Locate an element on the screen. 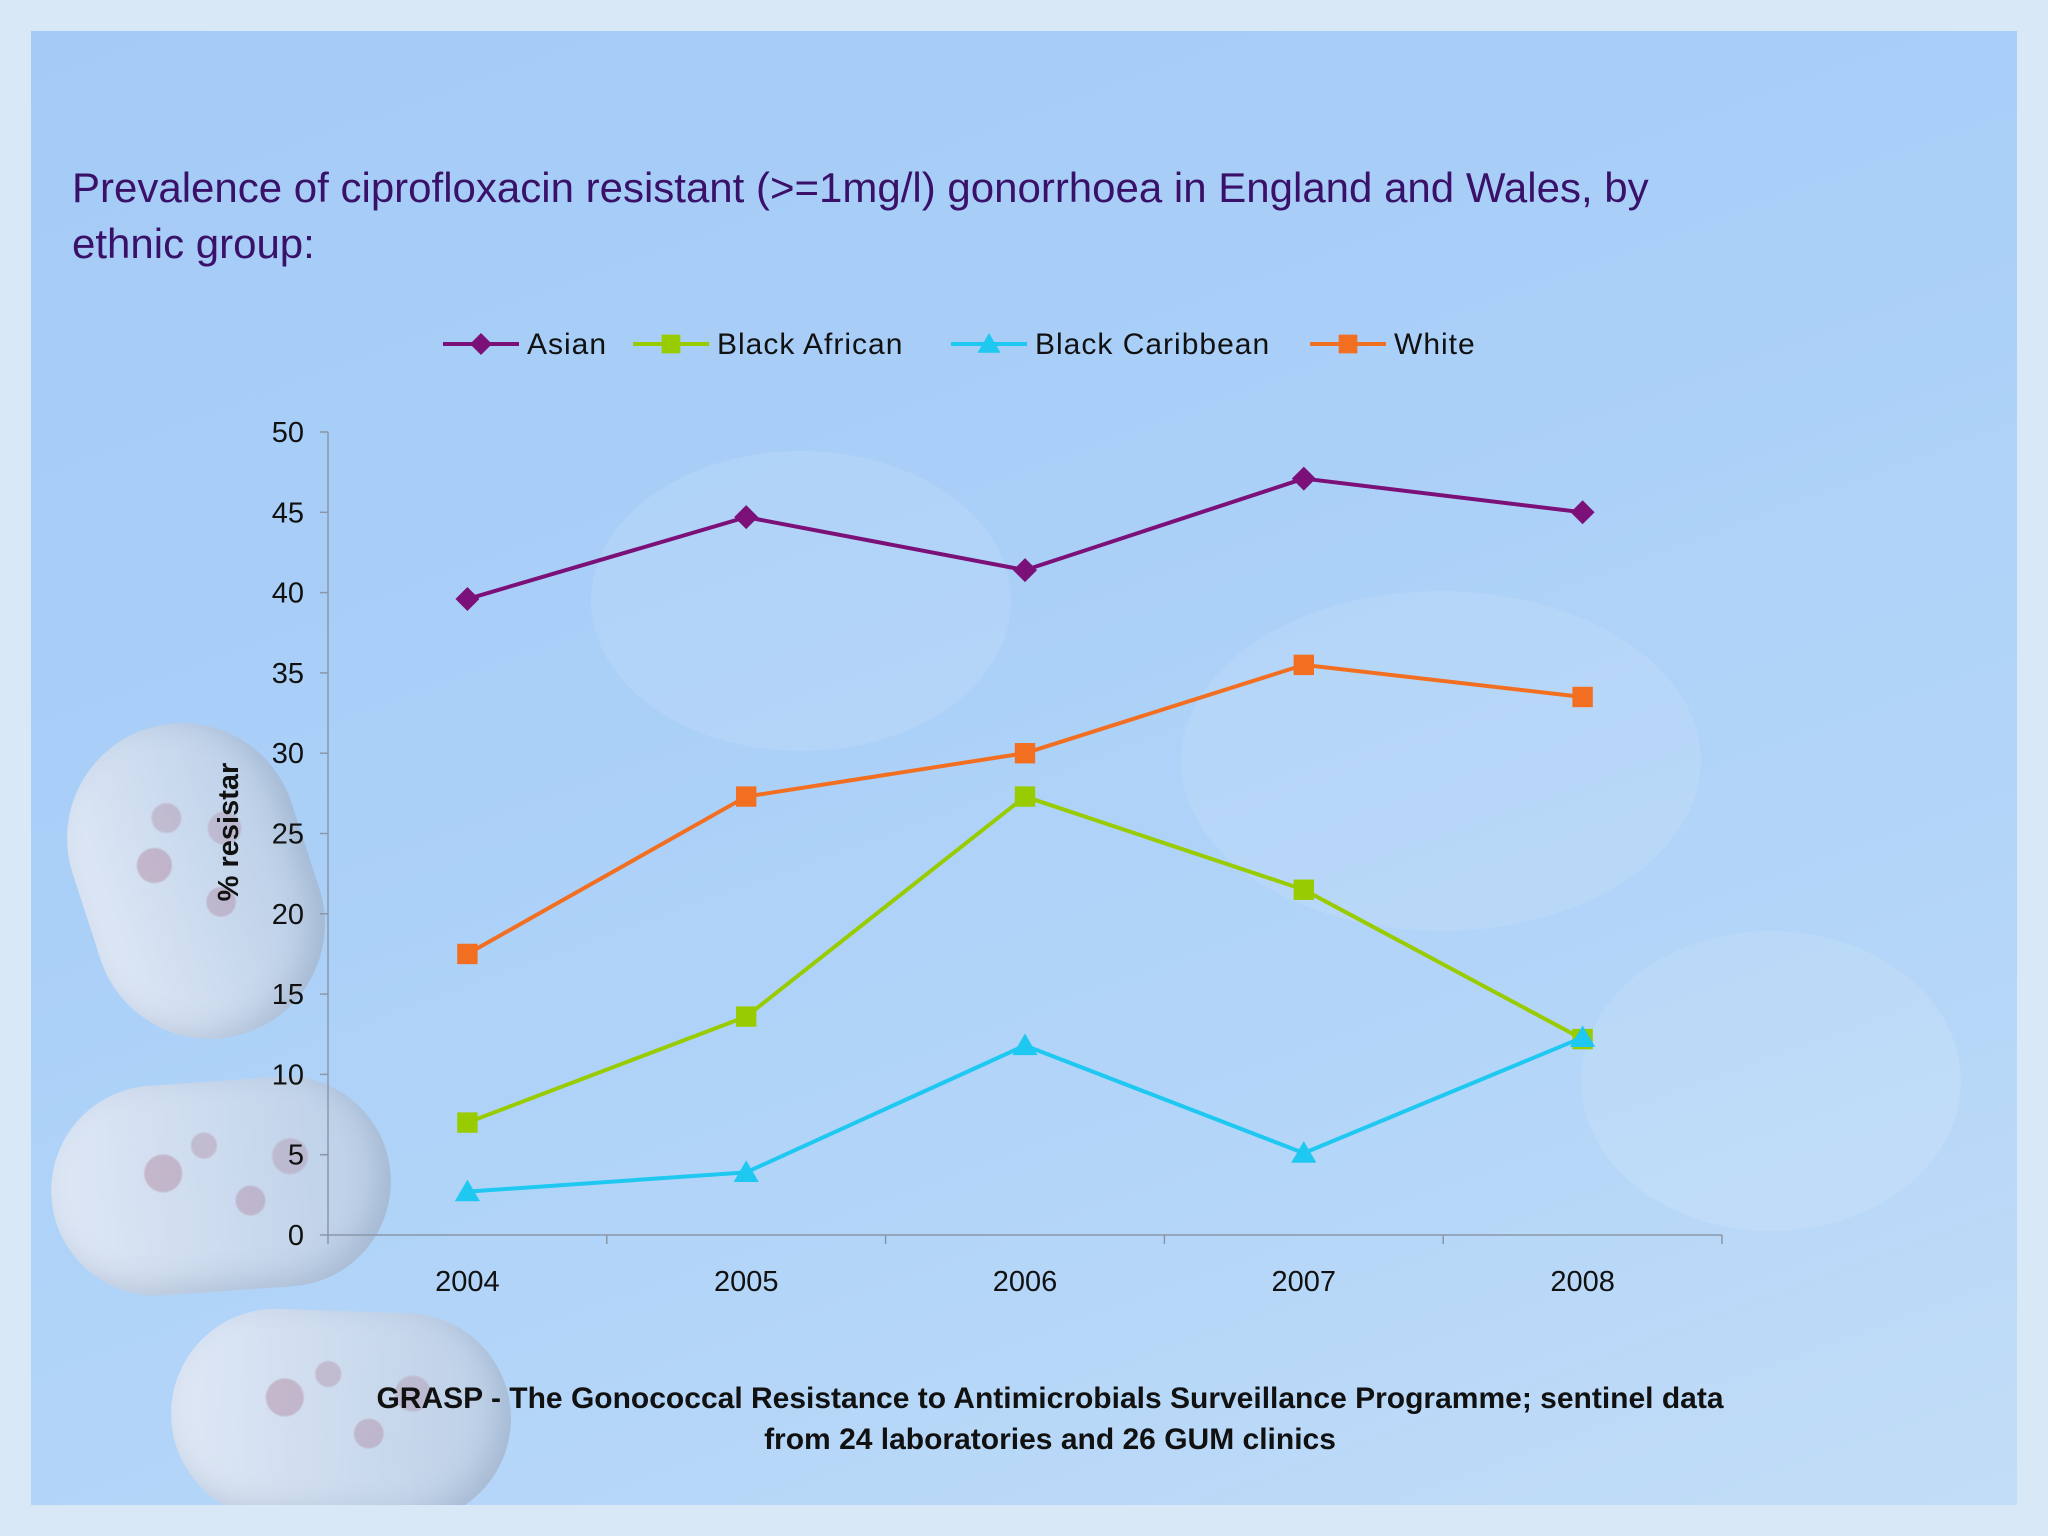 This screenshot has height=1536, width=2048. x-tick-label: 2007 is located at coordinates (1304, 1282).